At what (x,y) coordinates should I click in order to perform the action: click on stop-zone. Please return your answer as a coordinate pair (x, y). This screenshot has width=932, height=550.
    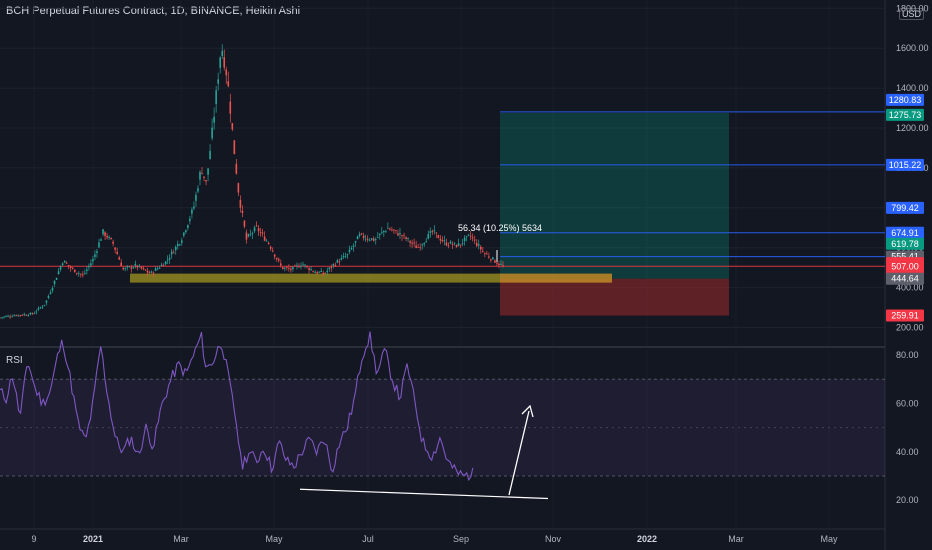
    Looking at the image, I should click on (614, 297).